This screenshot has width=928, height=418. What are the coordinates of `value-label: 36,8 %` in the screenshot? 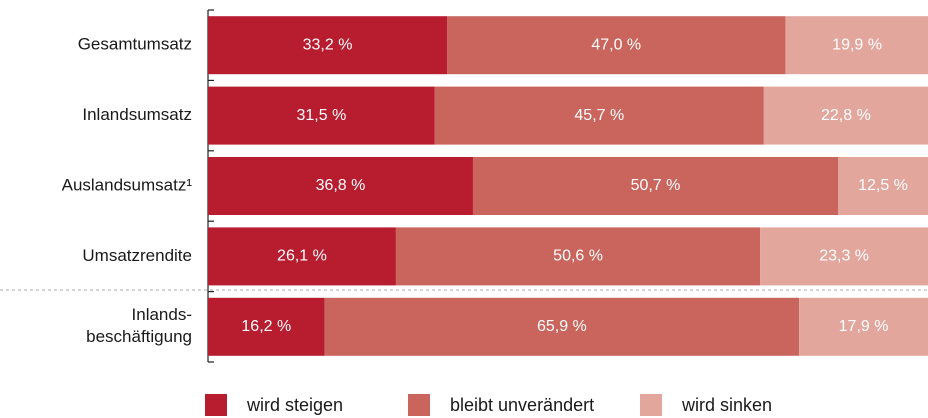 It's located at (341, 185).